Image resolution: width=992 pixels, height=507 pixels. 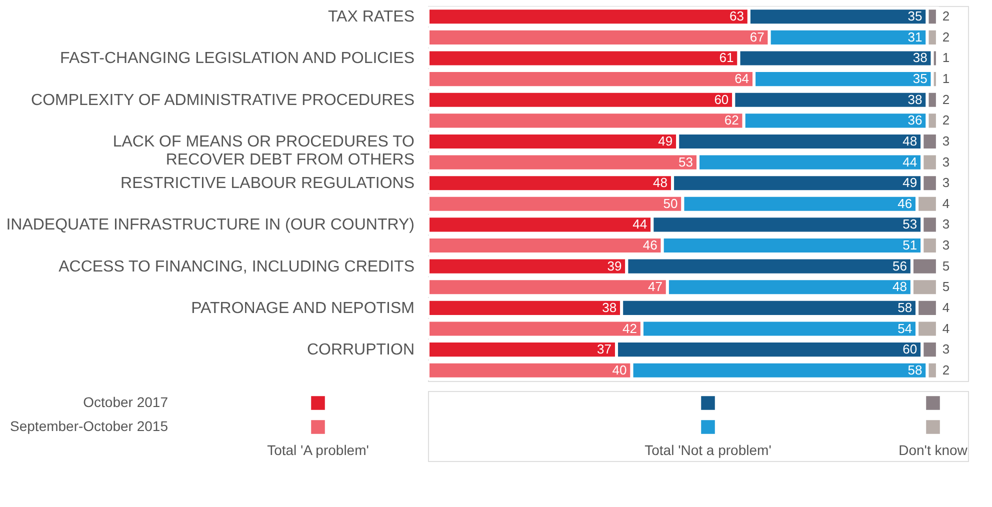 I want to click on y-tick-label: LACK OF MEANS OR PROCEDURES TO RECOVER DEBT FROM OTHERS, so click(x=263, y=150).